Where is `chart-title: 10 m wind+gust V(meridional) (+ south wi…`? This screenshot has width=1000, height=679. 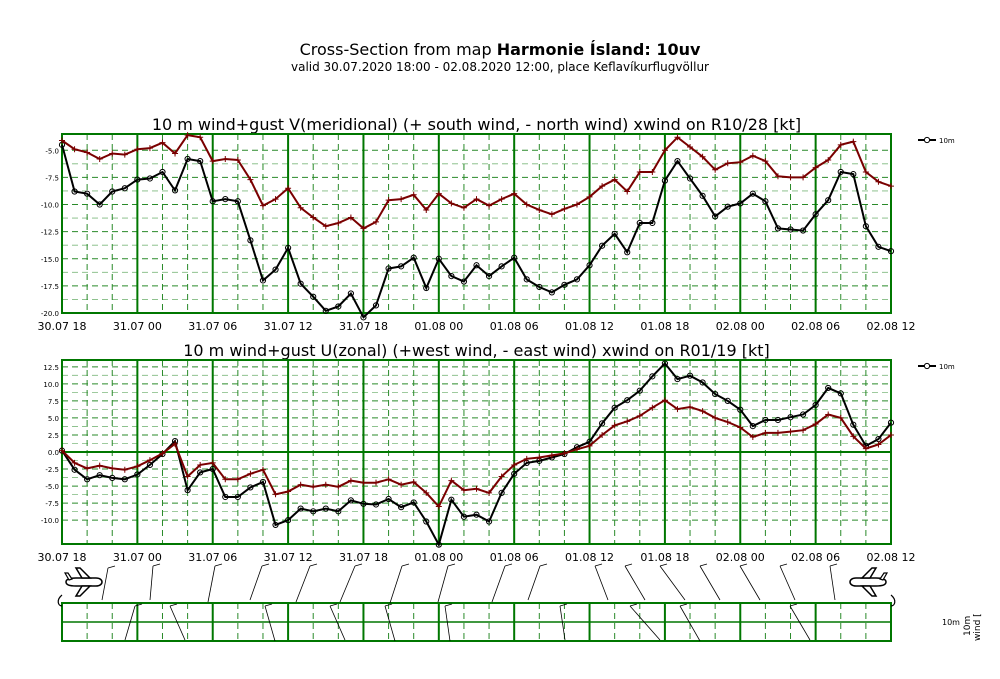
chart-title: 10 m wind+gust V(meridional) (+ south wi… is located at coordinates (476, 124).